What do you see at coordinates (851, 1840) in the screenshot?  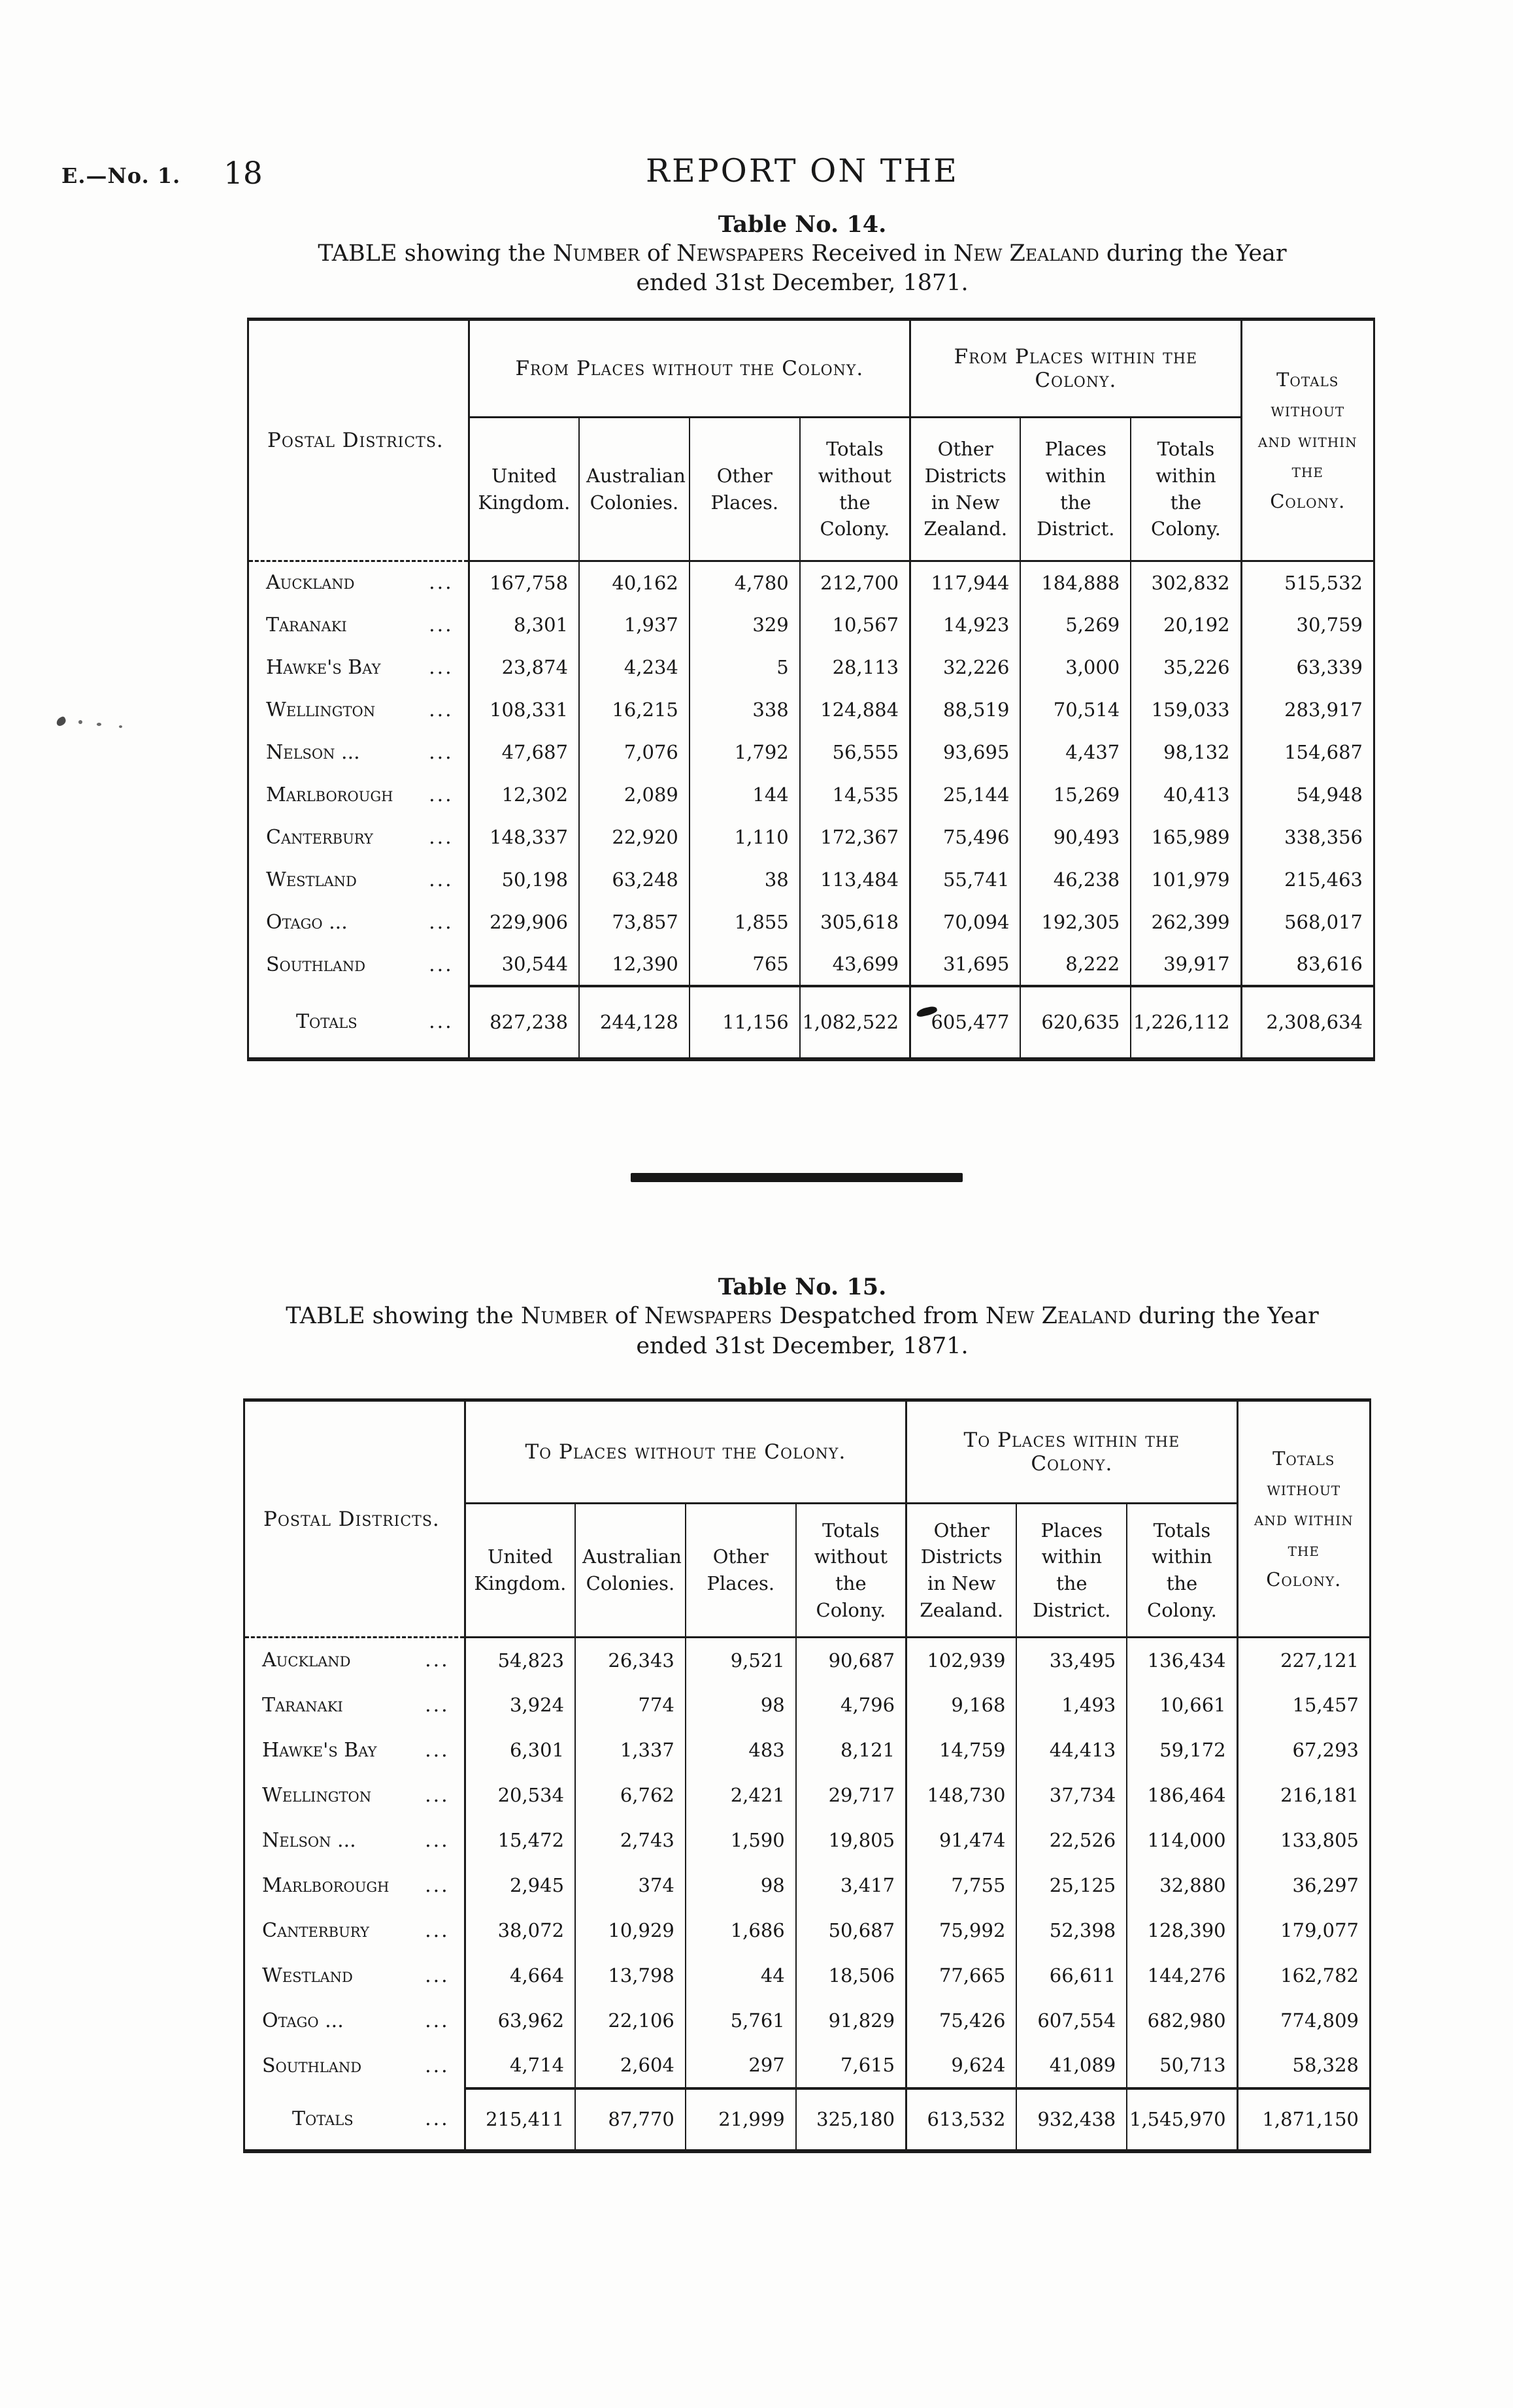 I see `value-cell: 19,805` at bounding box center [851, 1840].